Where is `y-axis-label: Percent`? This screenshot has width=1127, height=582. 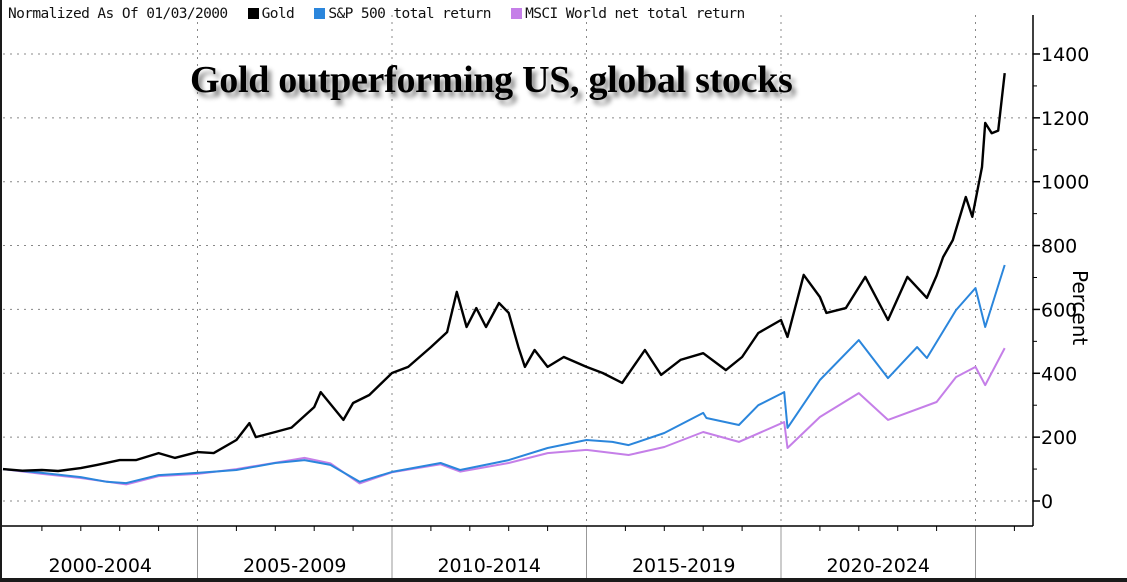
y-axis-label: Percent is located at coordinates (1080, 308).